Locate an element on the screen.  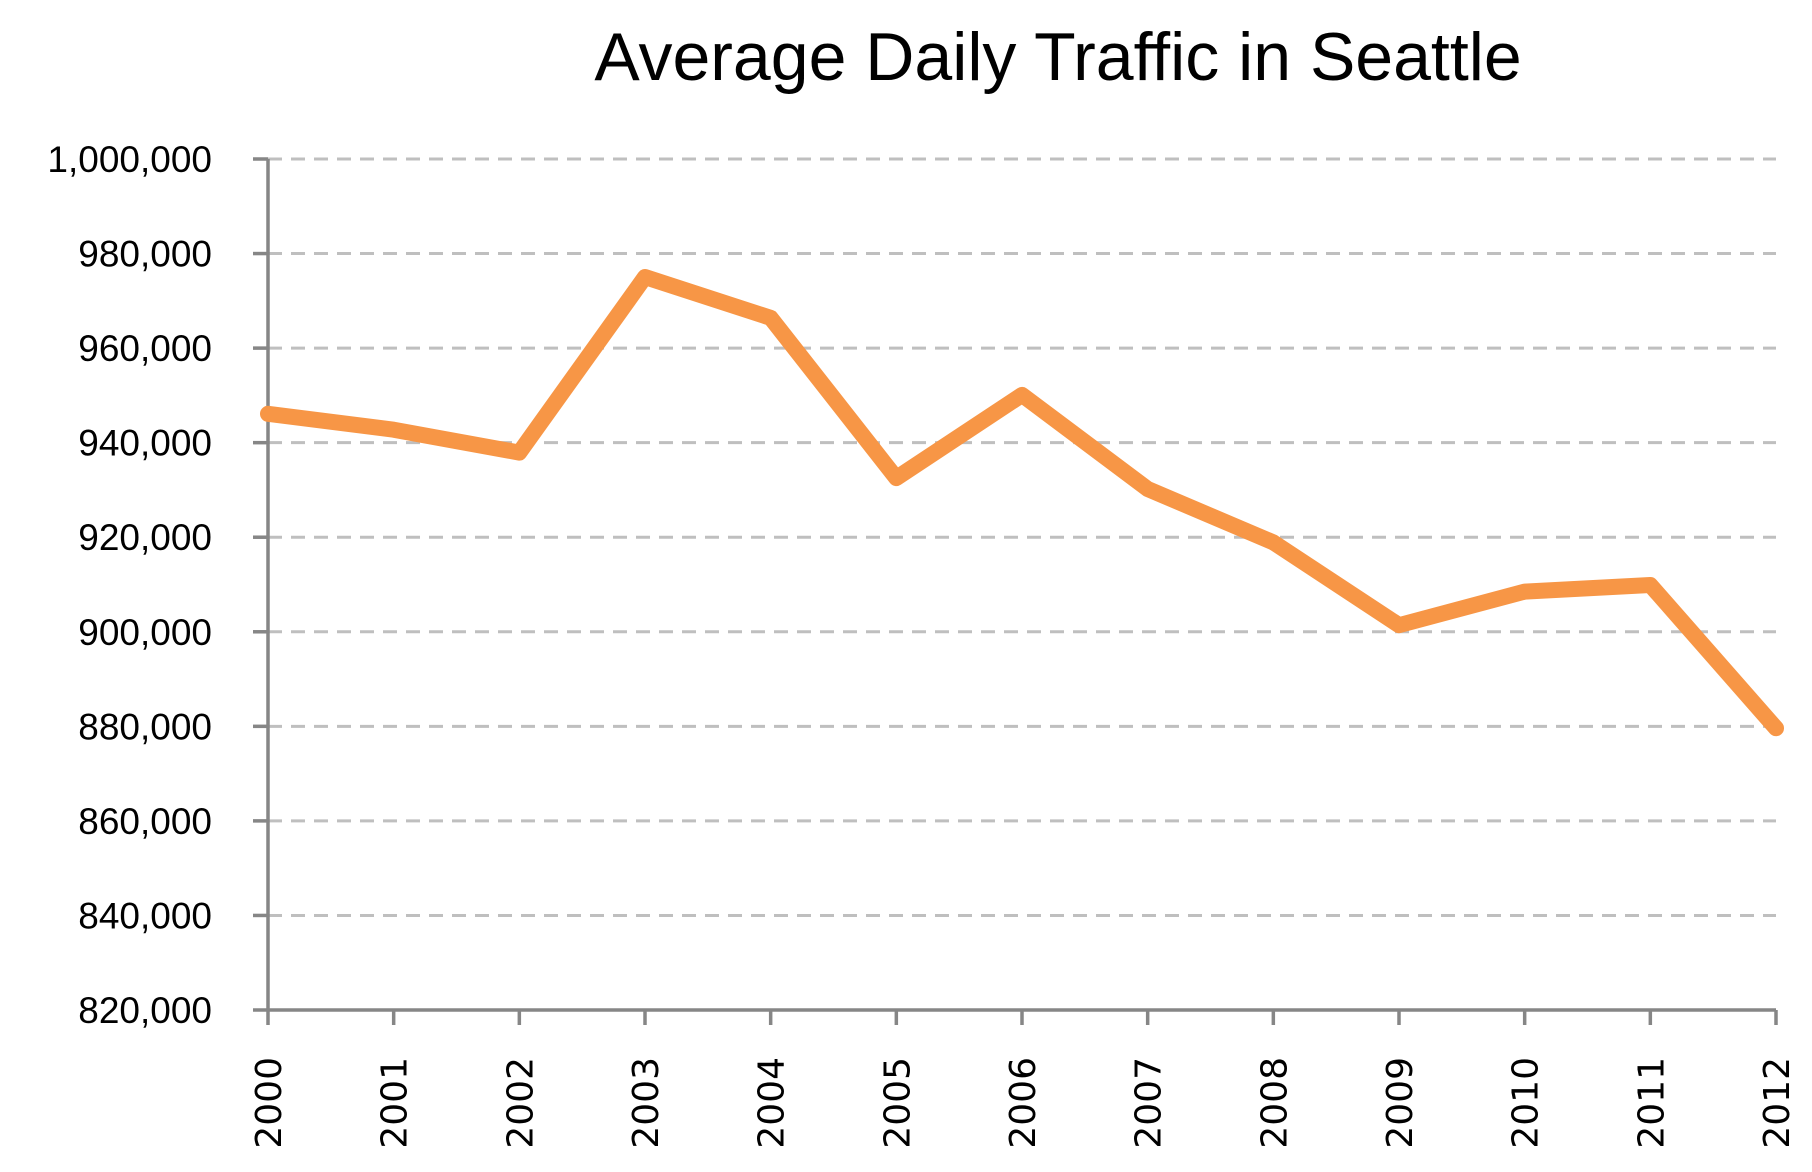
x-tick-label: 2009 is located at coordinates (1400, 1103).